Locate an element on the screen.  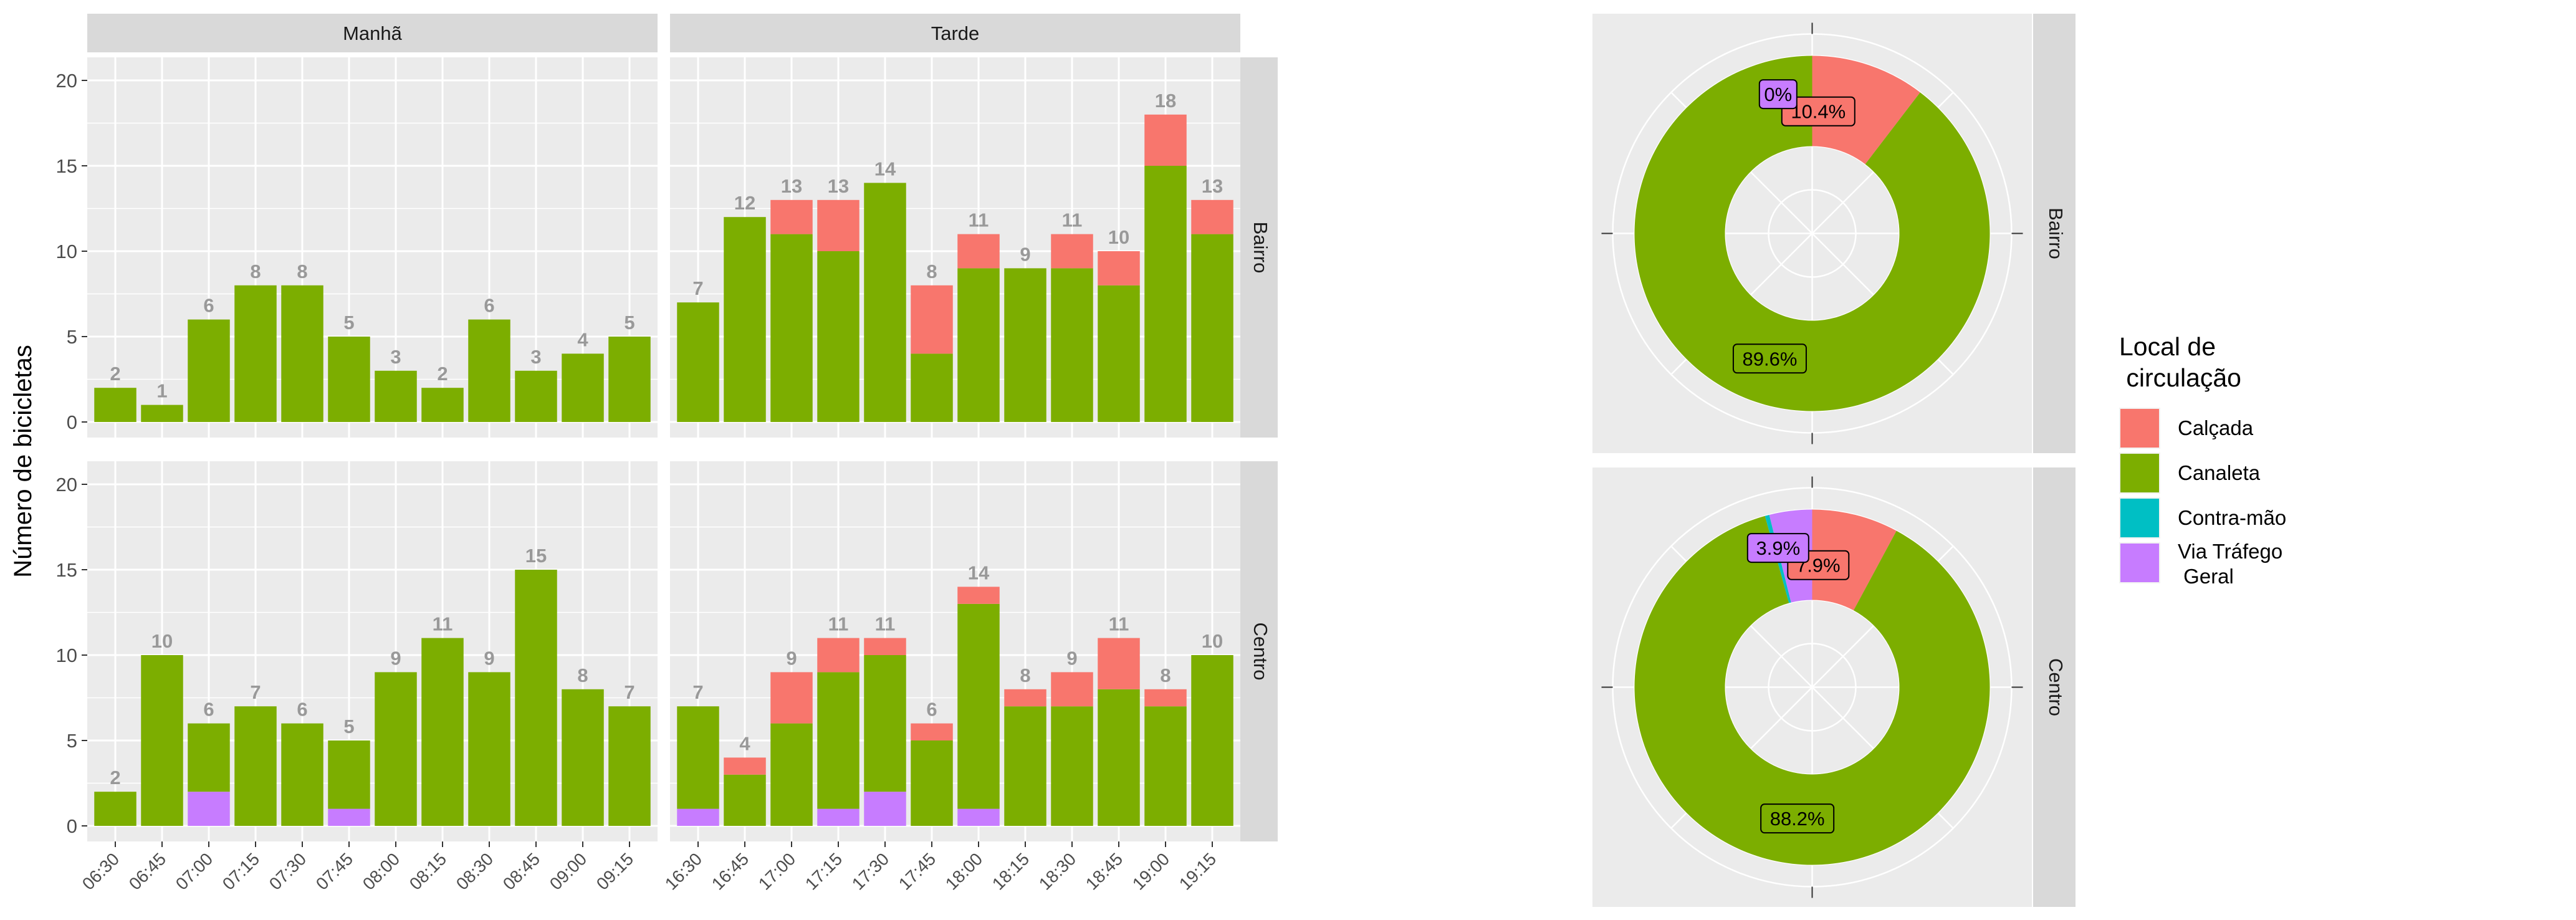
donut-label-box-via-trafego-geral is located at coordinates (1778, 548).